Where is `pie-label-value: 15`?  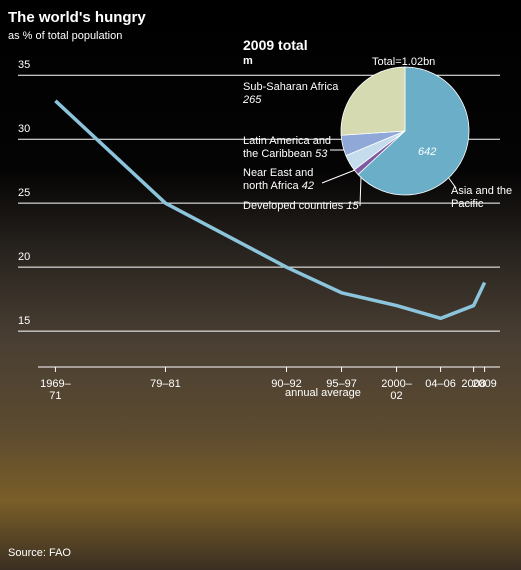
pie-label-value: 15 is located at coordinates (352, 206).